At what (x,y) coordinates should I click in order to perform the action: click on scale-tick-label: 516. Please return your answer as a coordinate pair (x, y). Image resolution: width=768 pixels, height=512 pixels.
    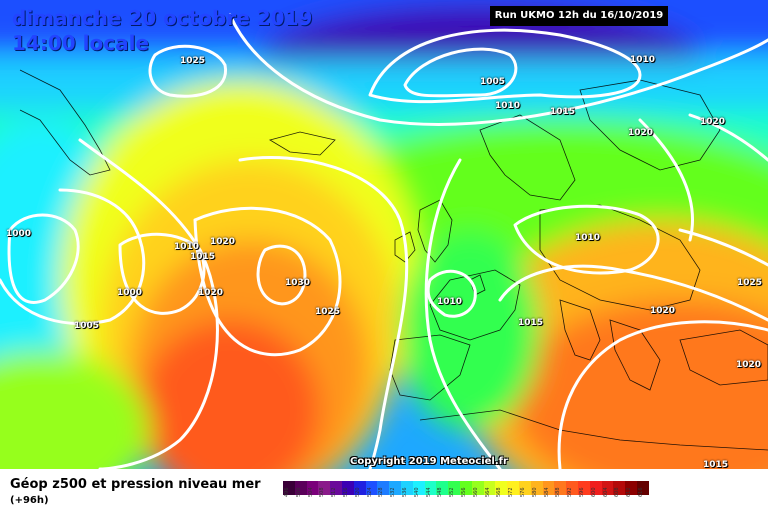
    Looking at the image, I should click on (345, 492).